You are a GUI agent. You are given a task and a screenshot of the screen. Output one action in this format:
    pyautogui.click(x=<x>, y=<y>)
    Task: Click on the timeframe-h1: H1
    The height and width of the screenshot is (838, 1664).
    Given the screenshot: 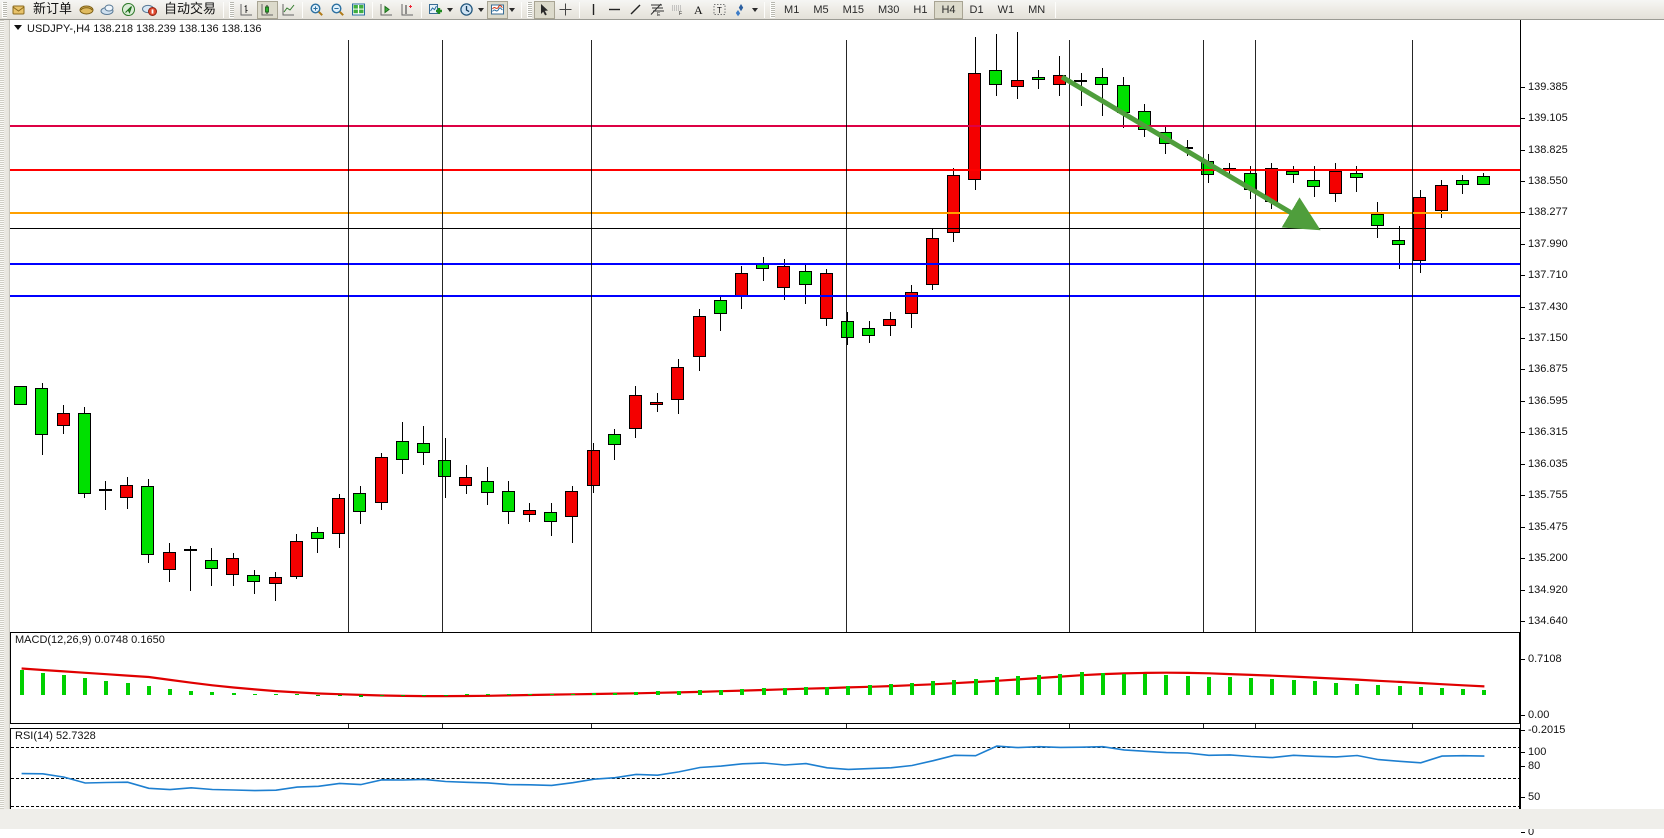 What is the action you would take?
    pyautogui.click(x=920, y=9)
    